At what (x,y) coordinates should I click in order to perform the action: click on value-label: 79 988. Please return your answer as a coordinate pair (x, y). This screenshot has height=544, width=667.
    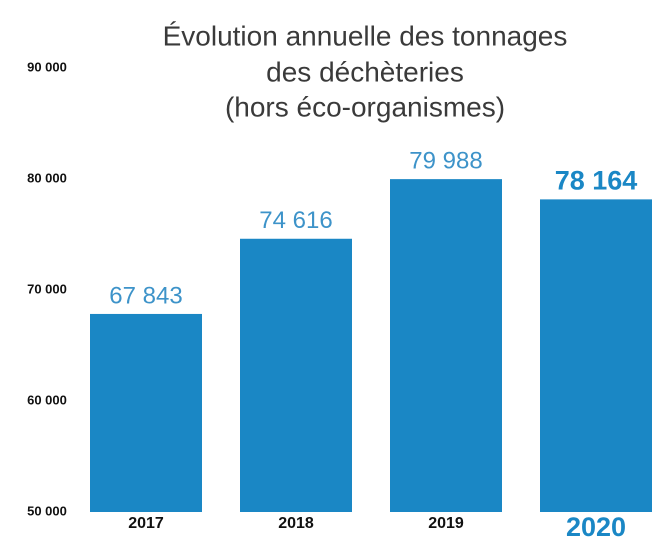
    Looking at the image, I should click on (445, 160).